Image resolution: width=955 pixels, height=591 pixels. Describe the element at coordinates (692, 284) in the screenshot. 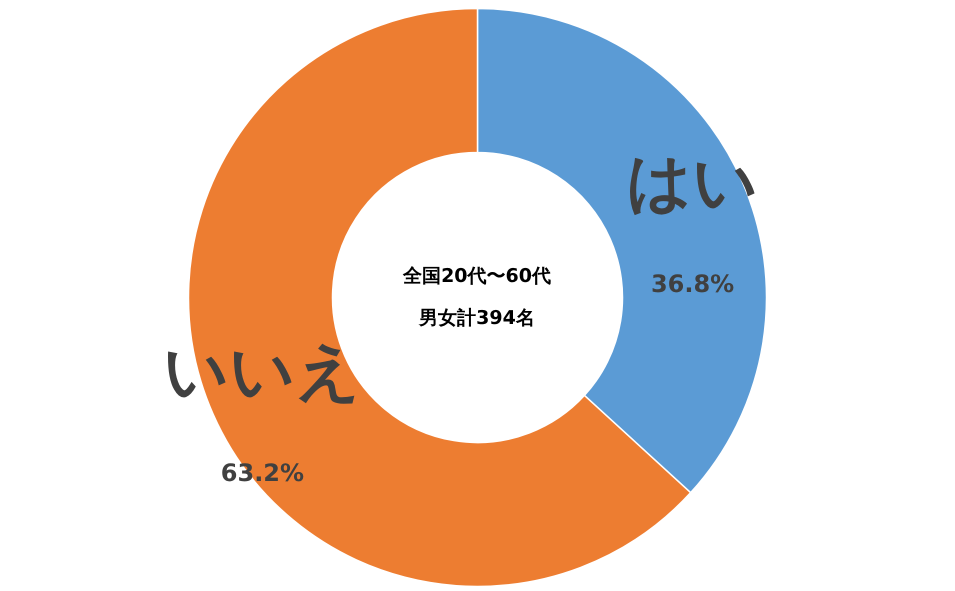

I see `data-label: 36.8%` at that location.